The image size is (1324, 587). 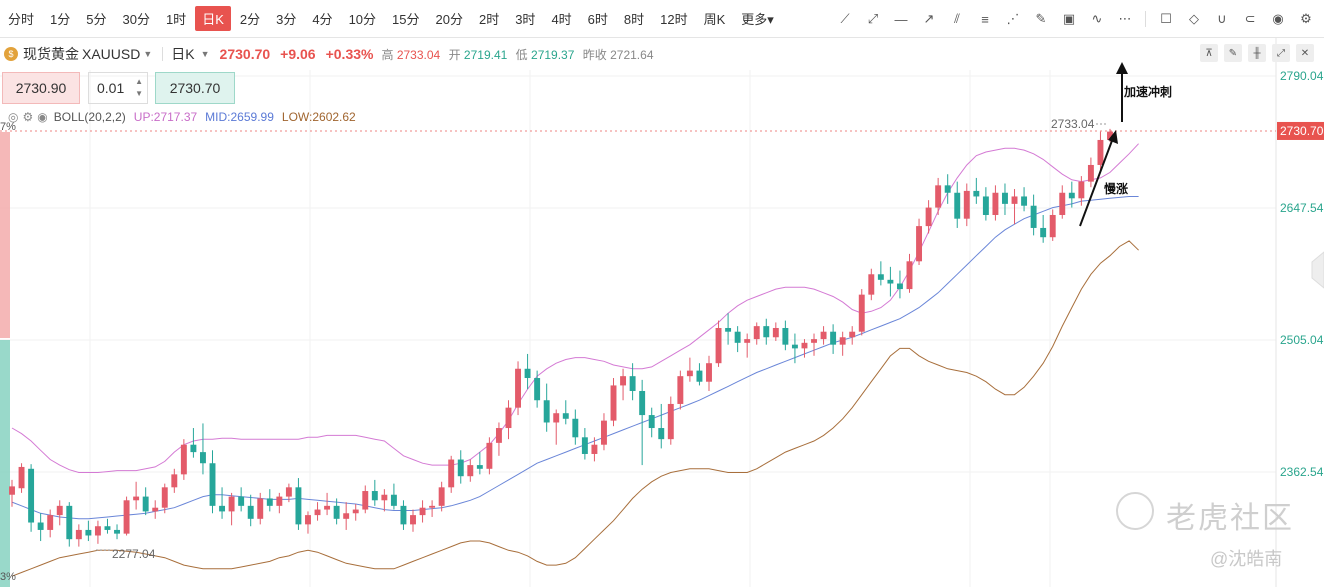 What do you see at coordinates (41, 88) in the screenshot?
I see `sell-price-button: 2730.90` at bounding box center [41, 88].